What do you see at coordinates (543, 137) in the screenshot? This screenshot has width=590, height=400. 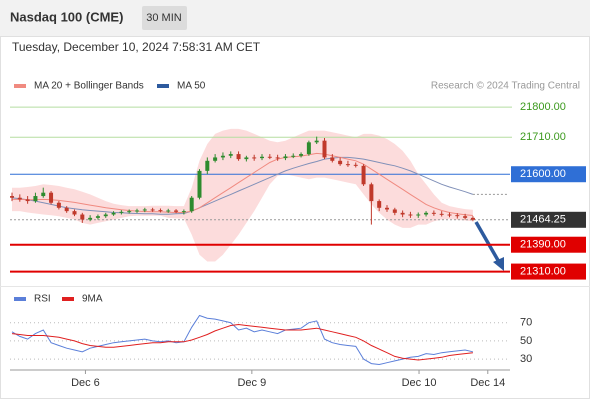 I see `level-label: 21710.00` at bounding box center [543, 137].